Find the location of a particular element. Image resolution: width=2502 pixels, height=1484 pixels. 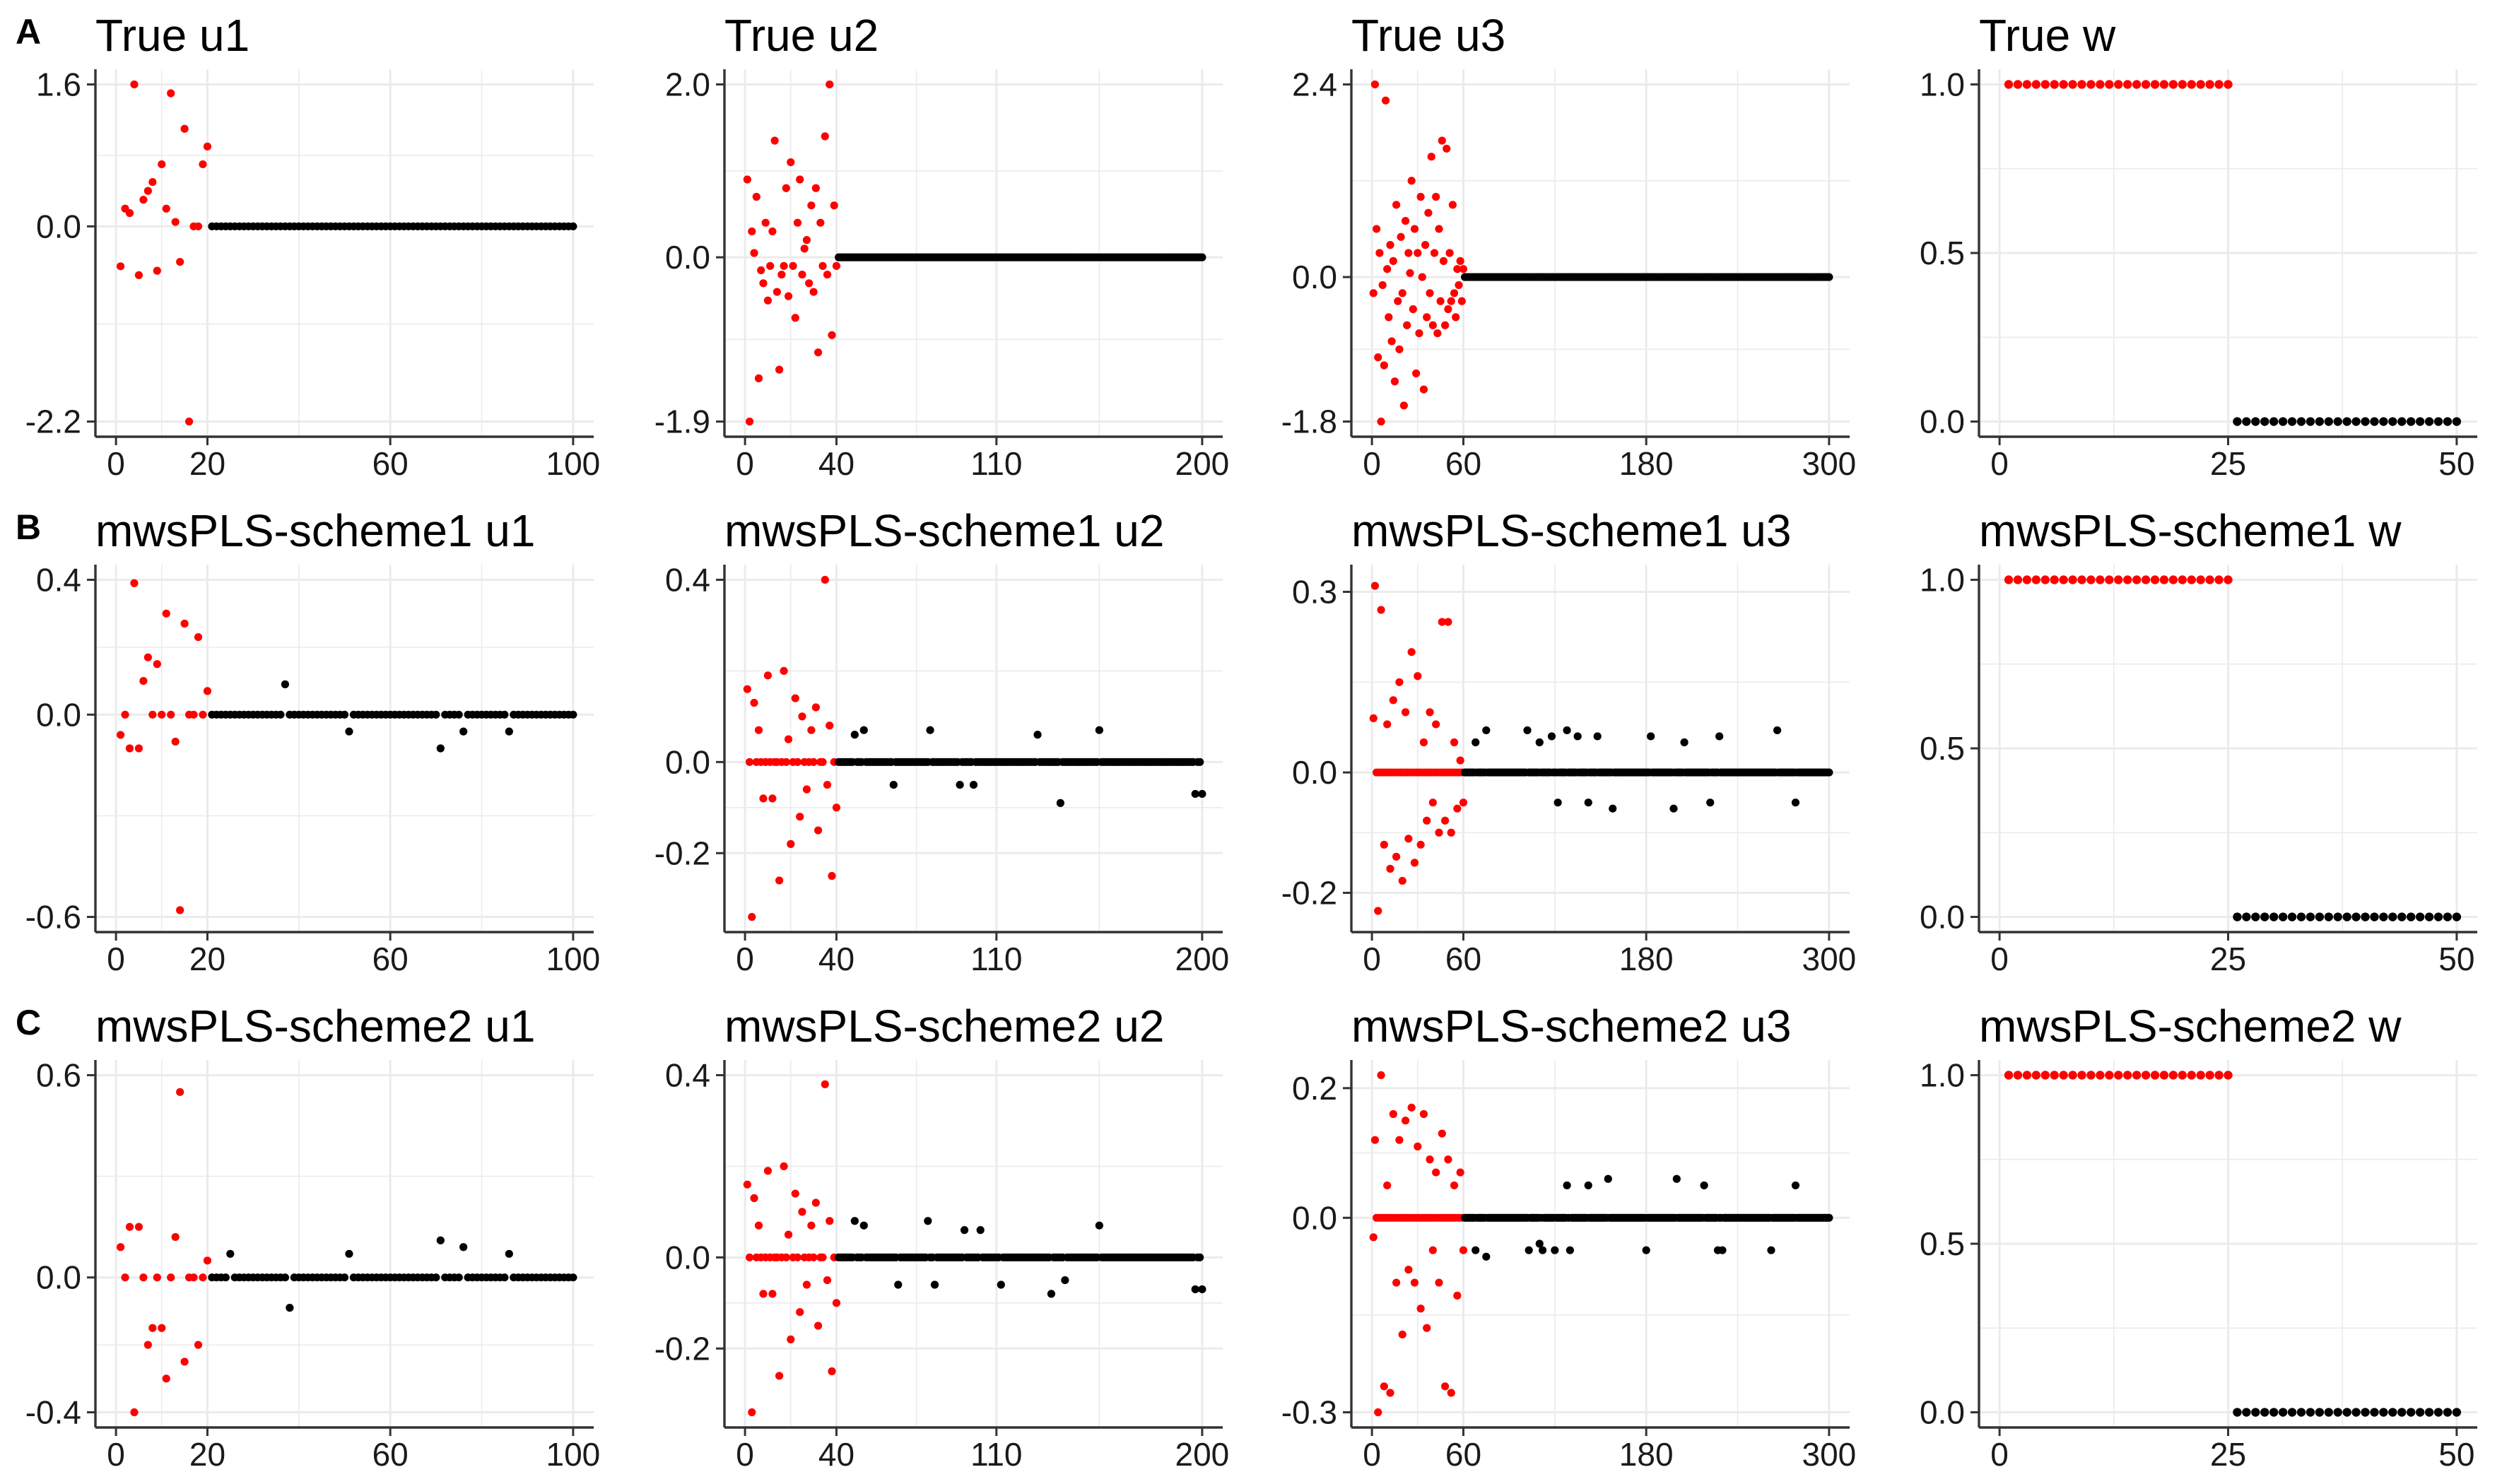

tick-marks: 0 25 50 0.0 0.5 1.0 is located at coordinates (2197, 769).